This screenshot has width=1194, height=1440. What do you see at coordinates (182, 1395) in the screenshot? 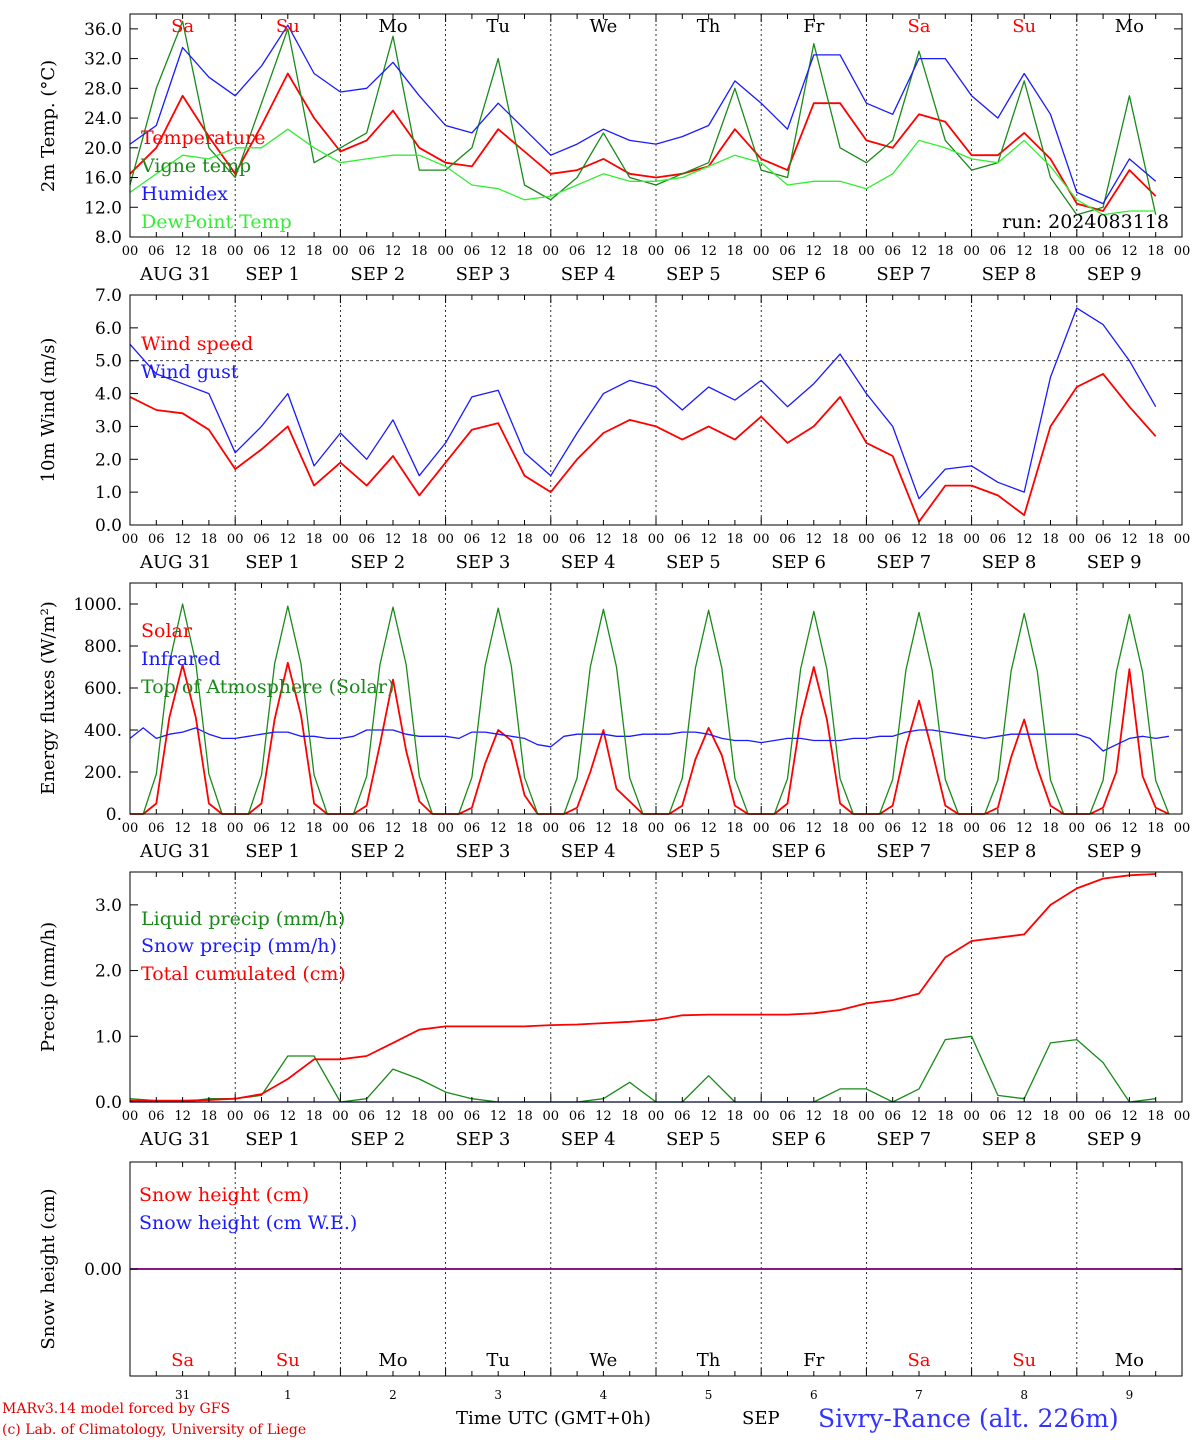
I see `day-number-label: 31` at bounding box center [182, 1395].